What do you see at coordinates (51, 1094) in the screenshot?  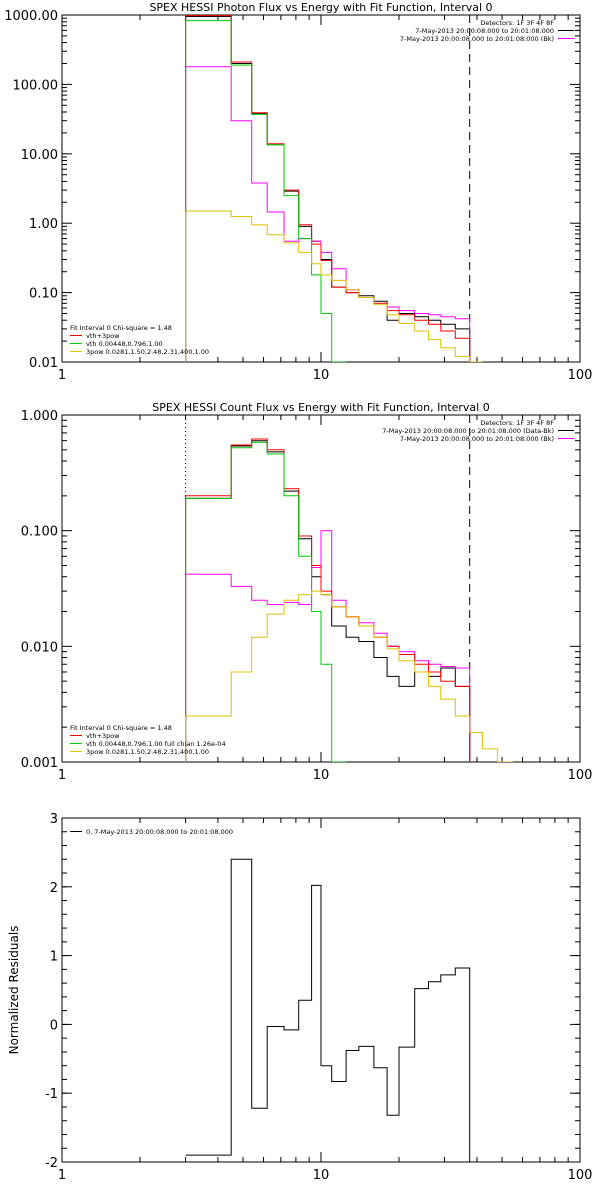 I see `y-tick-label: -1` at bounding box center [51, 1094].